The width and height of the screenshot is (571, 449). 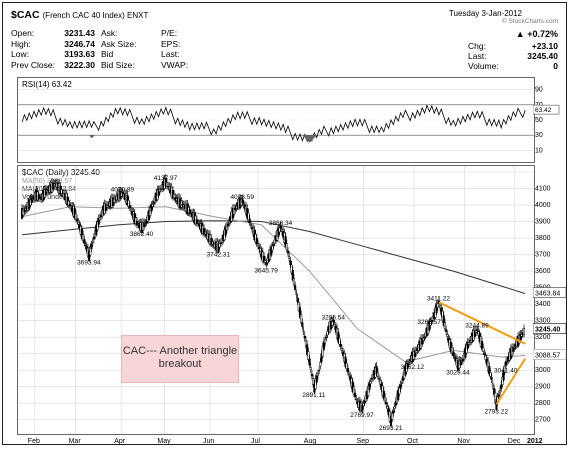 What do you see at coordinates (438, 298) in the screenshot?
I see `price-annotation: 3411.22` at bounding box center [438, 298].